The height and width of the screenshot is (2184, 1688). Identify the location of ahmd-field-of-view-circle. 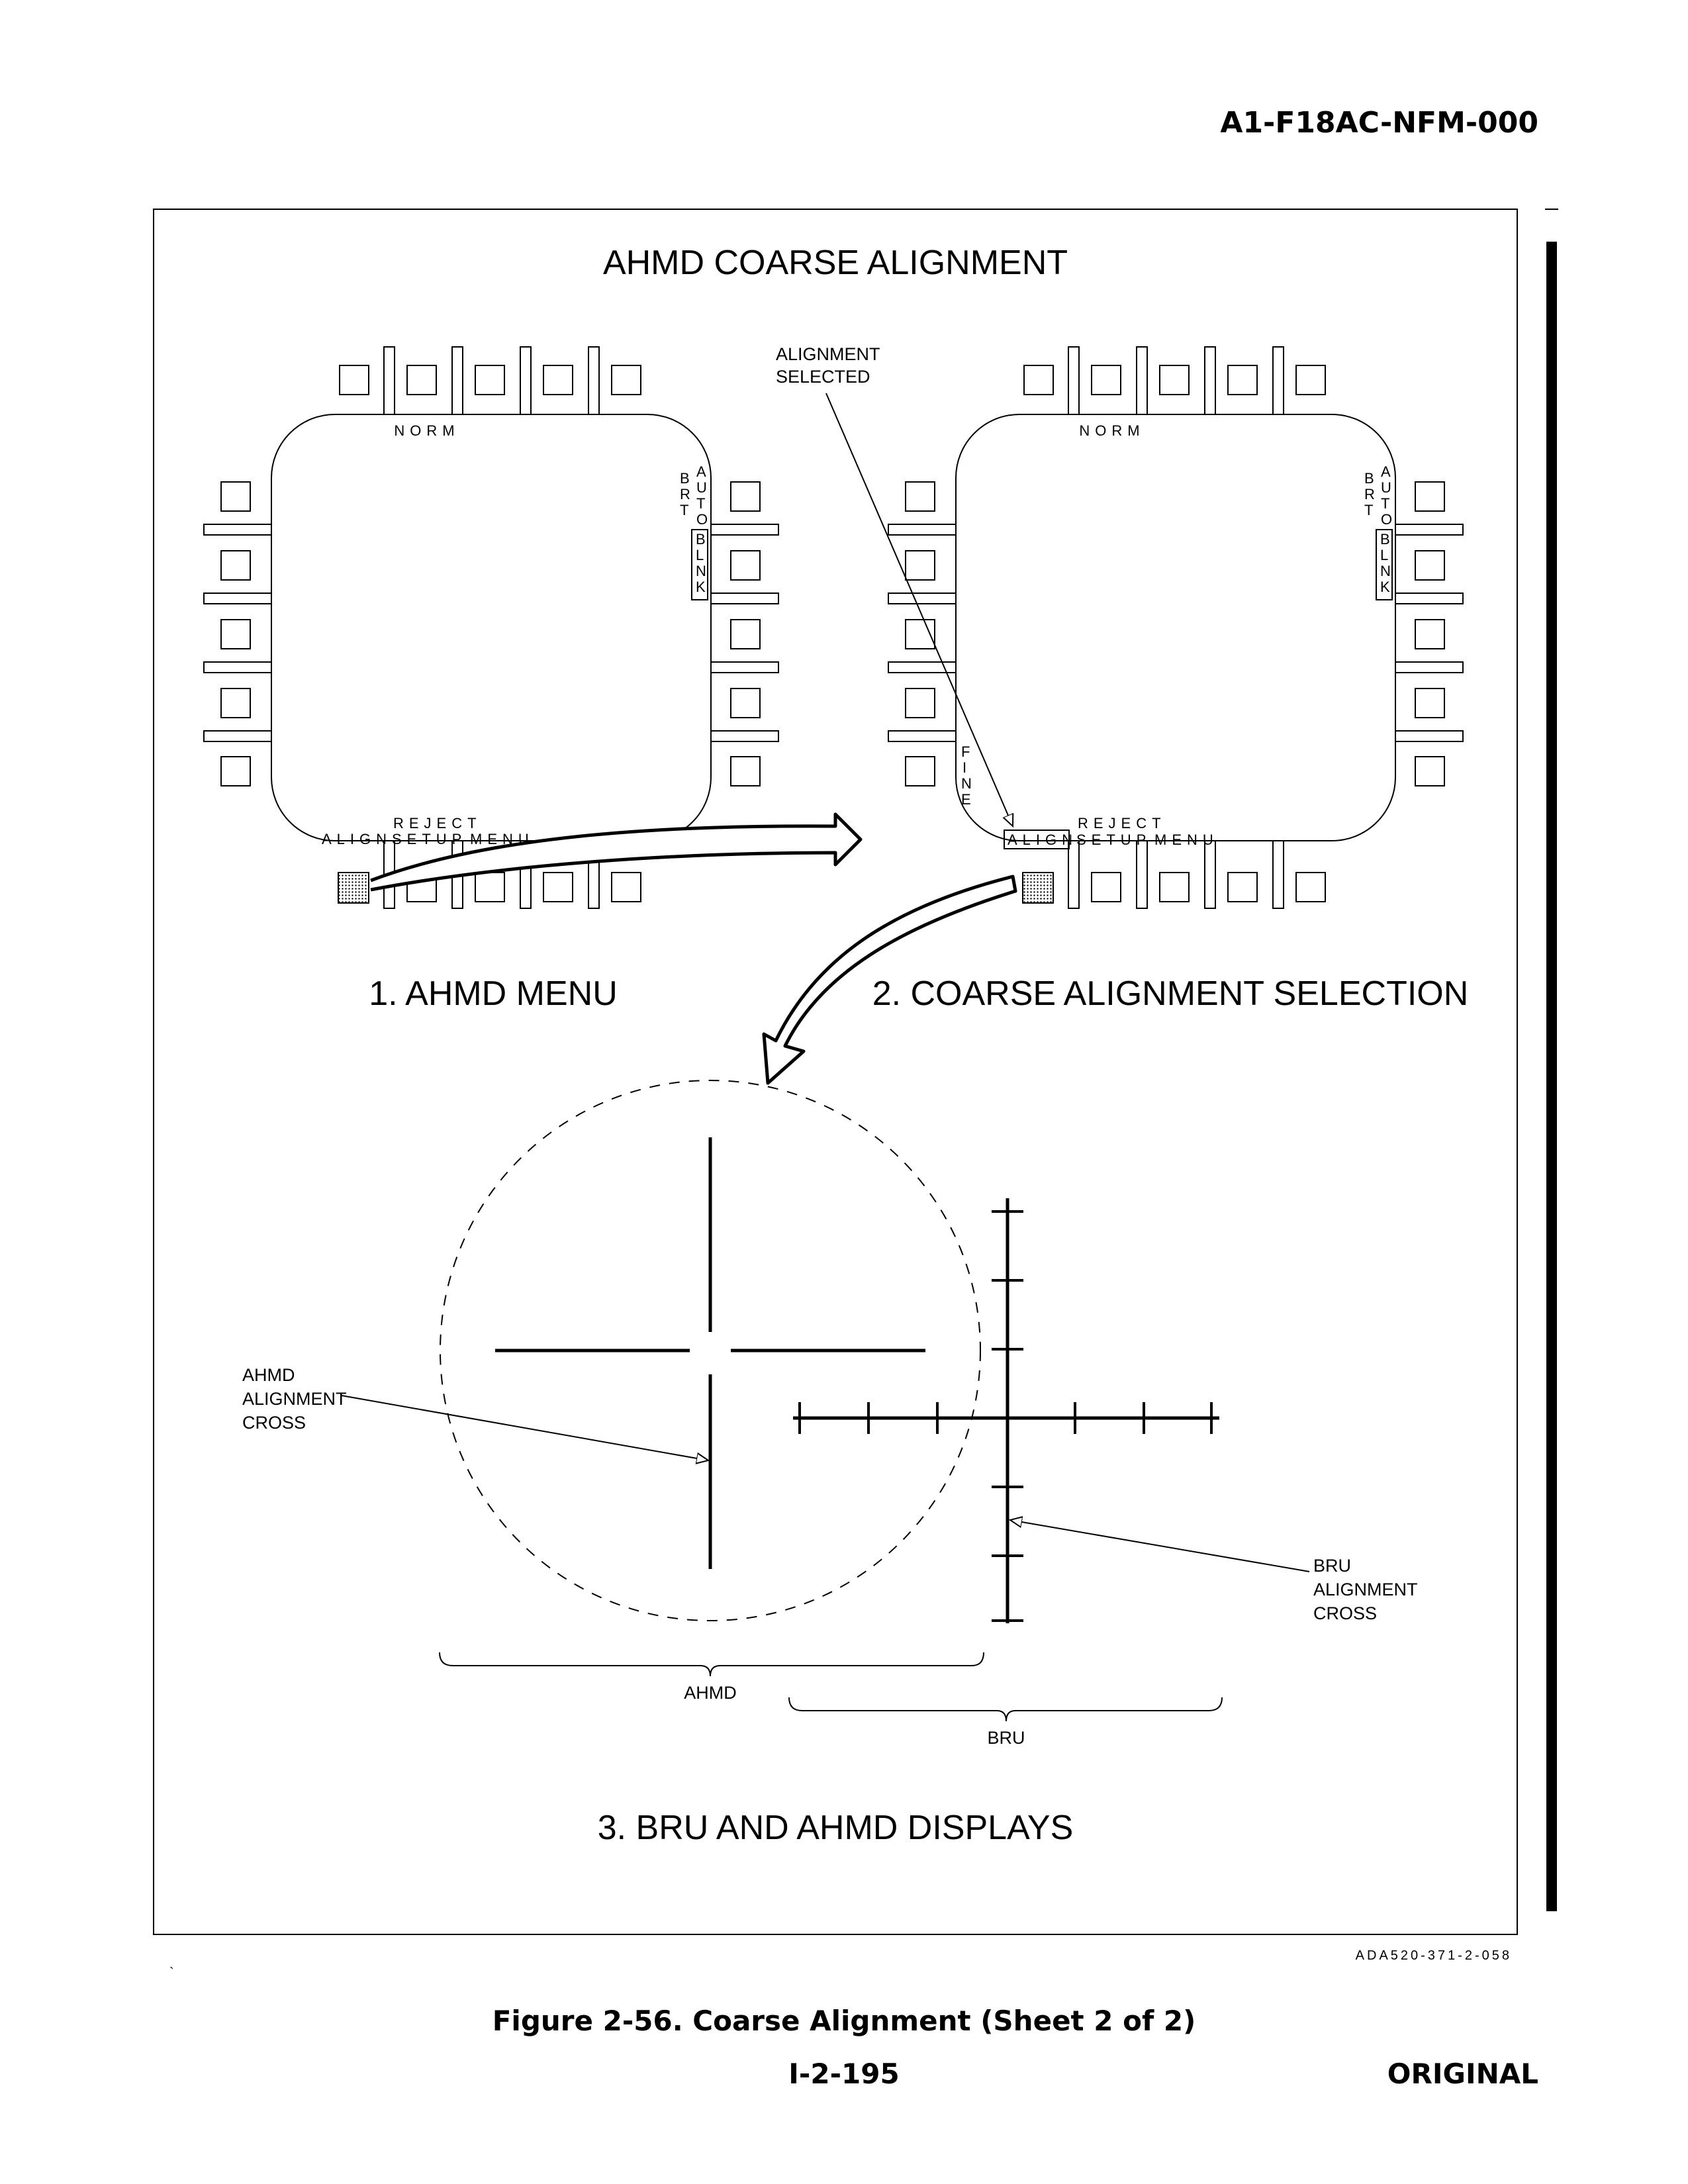
(710, 1350).